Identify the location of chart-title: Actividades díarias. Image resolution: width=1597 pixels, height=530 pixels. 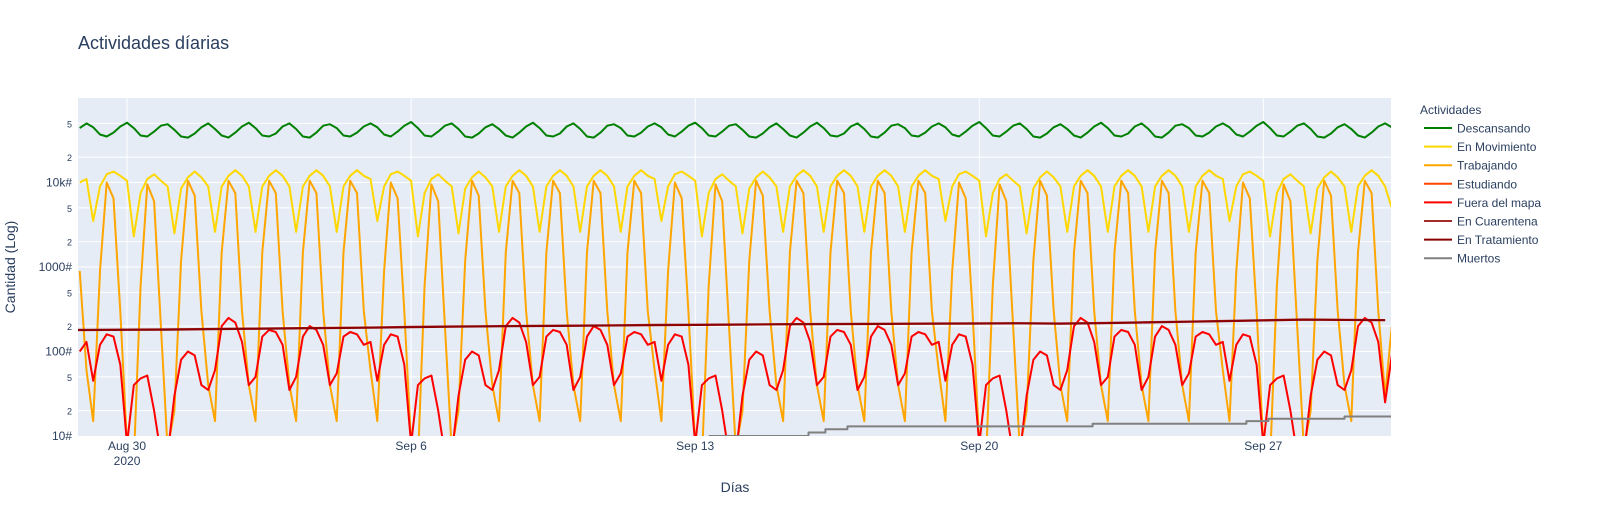
(153, 43).